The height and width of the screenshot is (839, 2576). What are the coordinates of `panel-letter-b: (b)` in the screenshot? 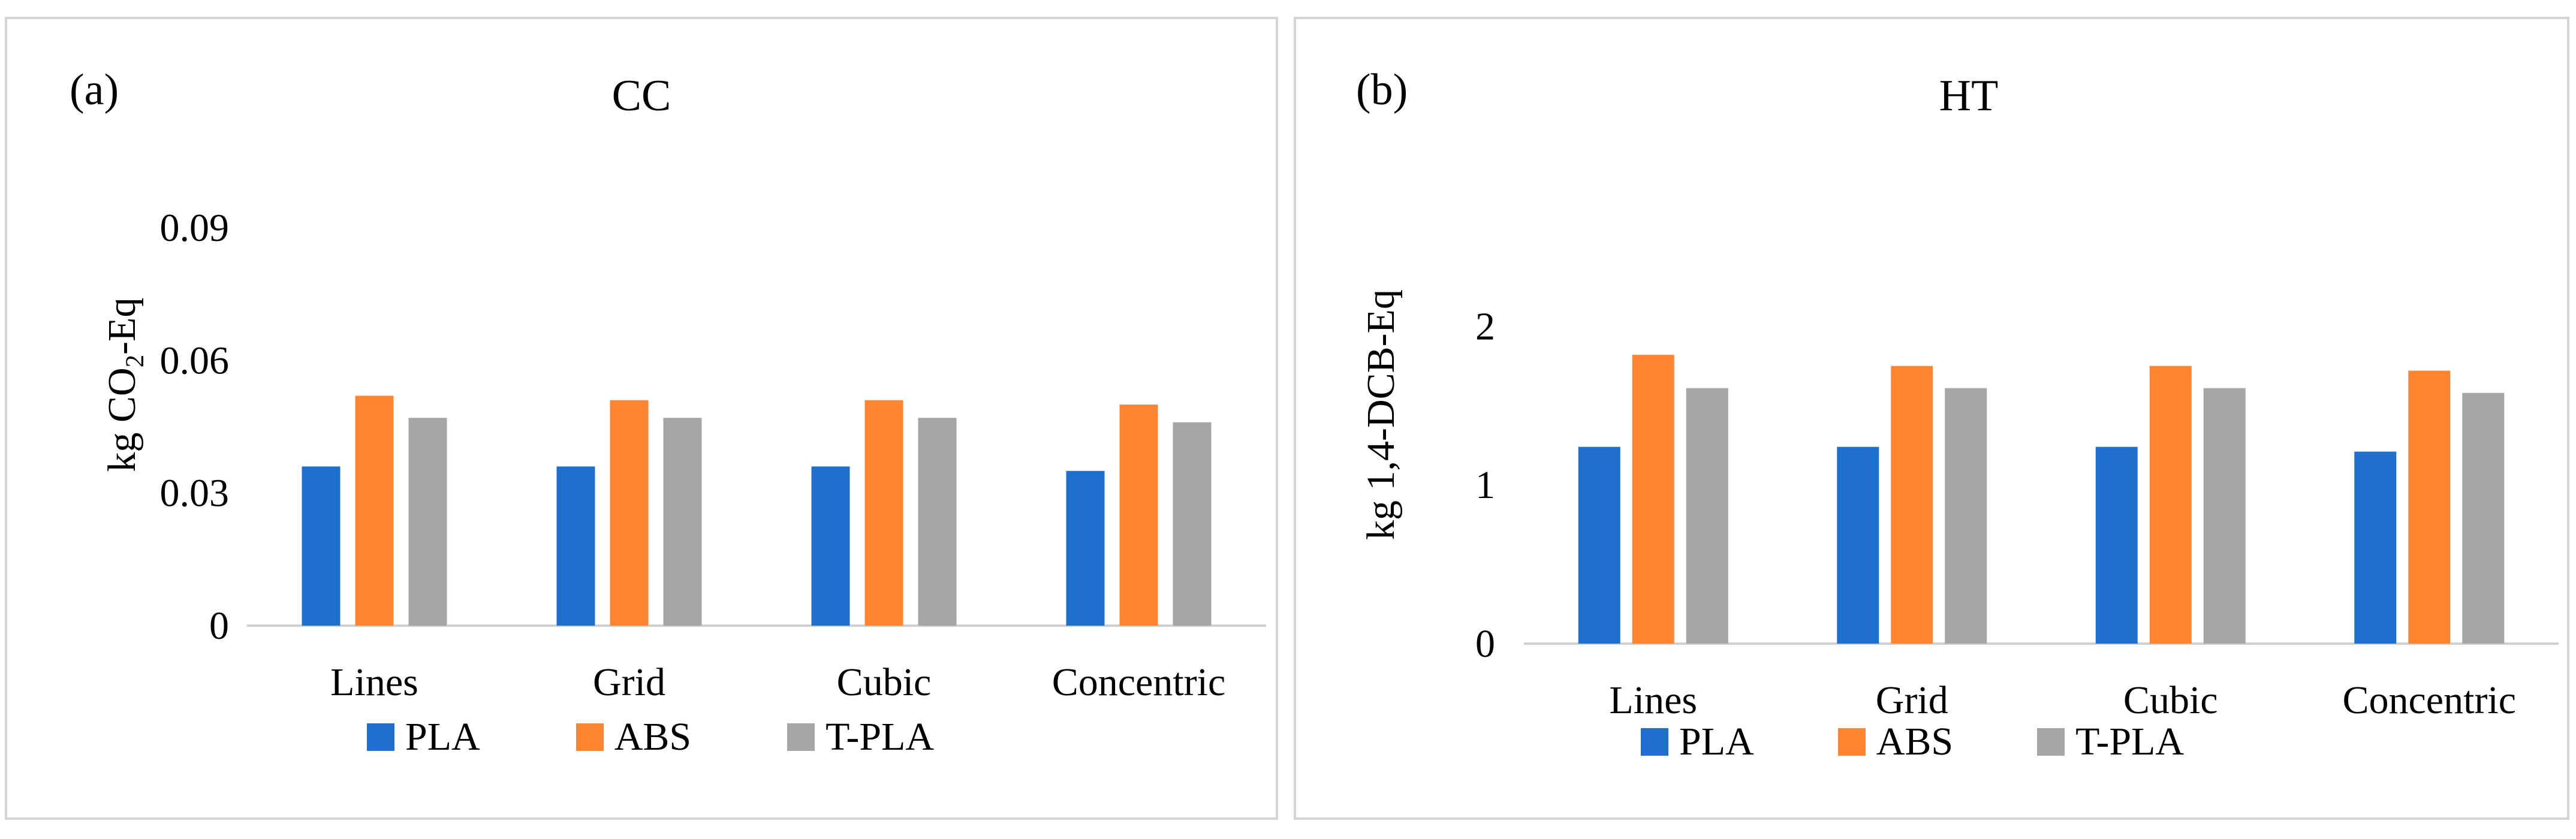 It's located at (1382, 90).